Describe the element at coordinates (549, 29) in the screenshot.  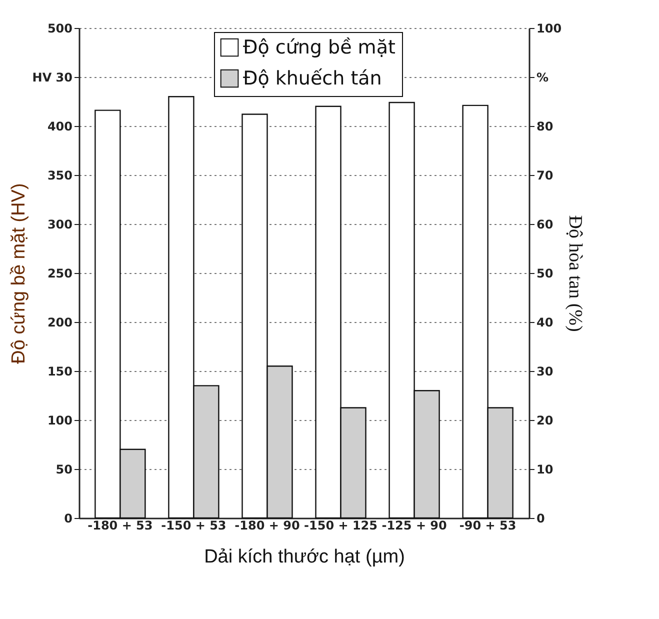
I see `y2-tick-label: 100` at that location.